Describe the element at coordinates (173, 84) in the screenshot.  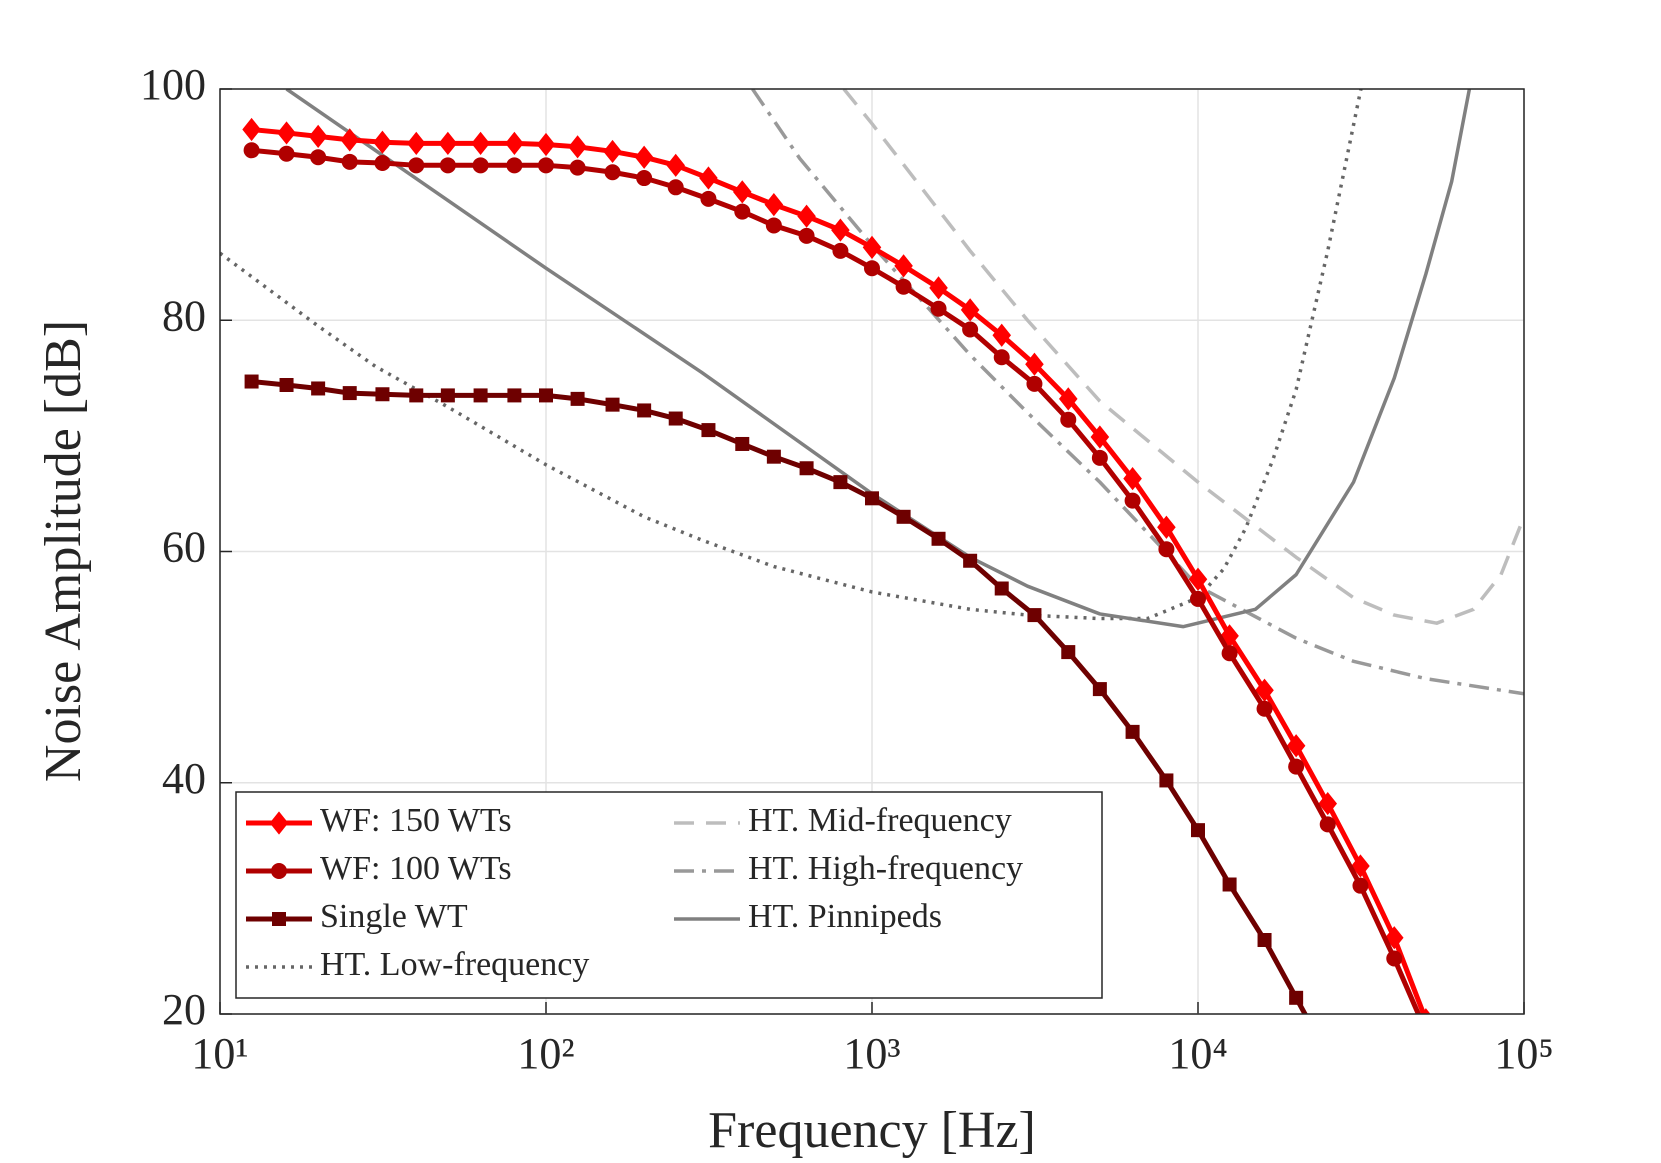
I see `y-tick-label: 100` at that location.